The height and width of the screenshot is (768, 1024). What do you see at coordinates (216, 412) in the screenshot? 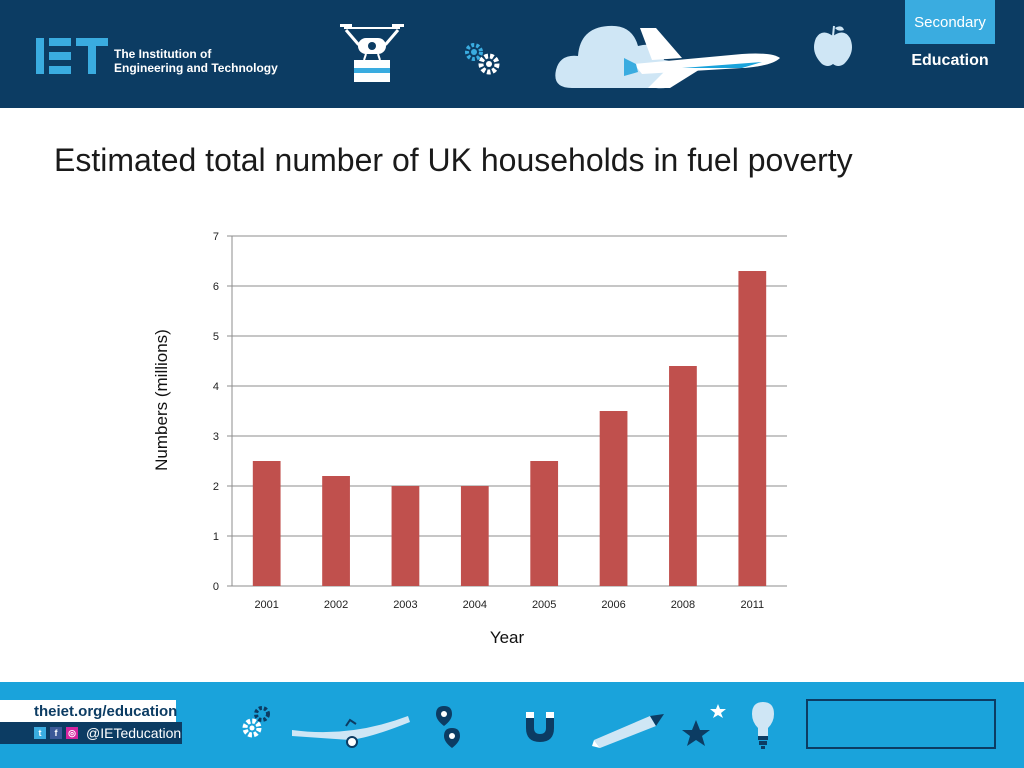
I see `y-tick-labels: 0 1 2 3 4 5 6 7` at bounding box center [216, 412].